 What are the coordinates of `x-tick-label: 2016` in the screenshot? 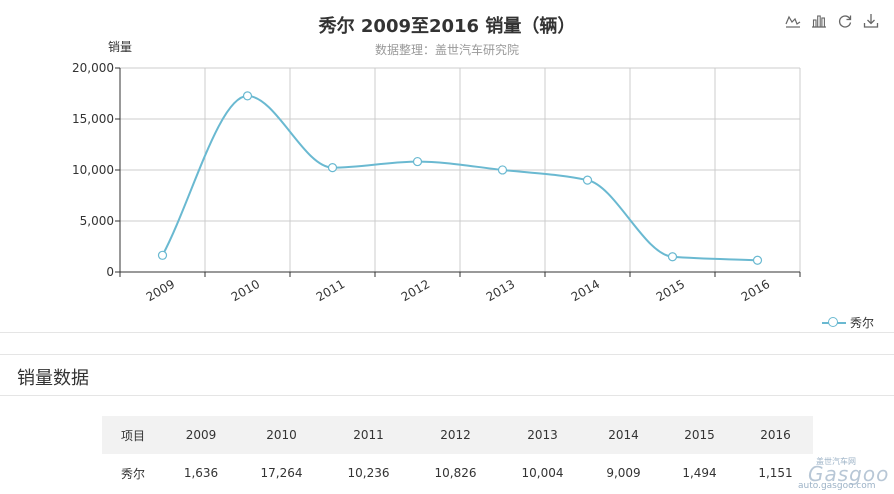 It's located at (755, 290).